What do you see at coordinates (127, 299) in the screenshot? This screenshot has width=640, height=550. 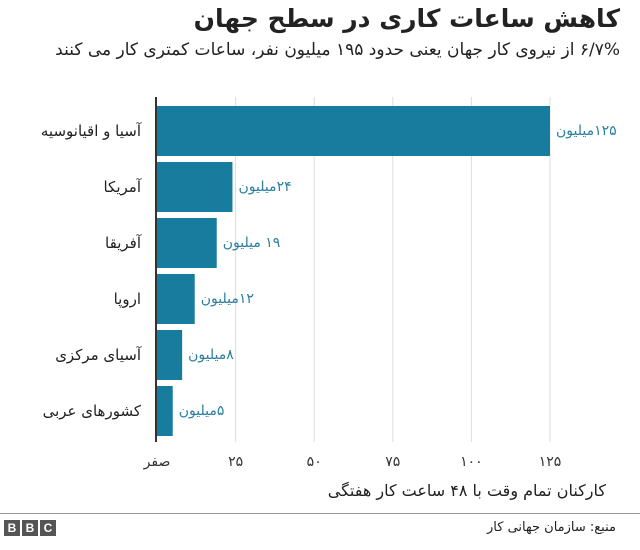 I see `category-label: اروپا` at bounding box center [127, 299].